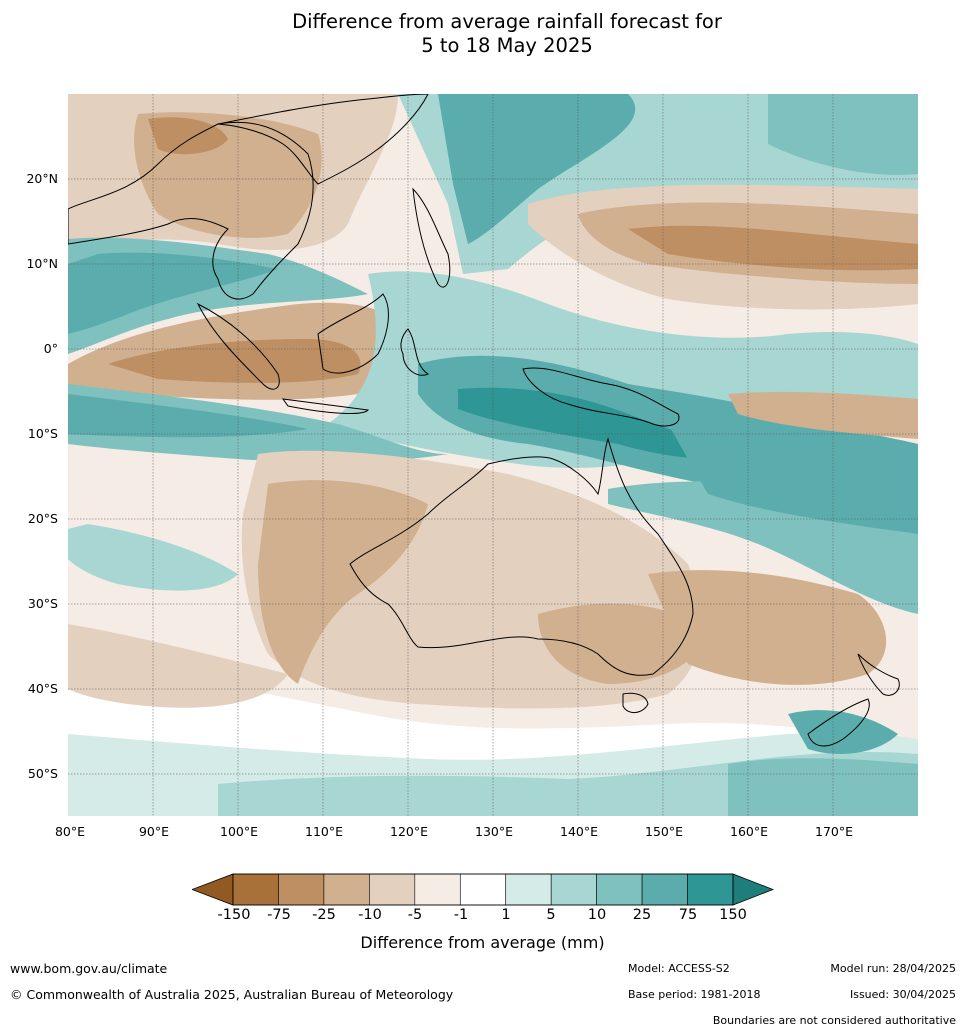  What do you see at coordinates (823, 415) in the screenshot?
I see `contour-brown-pacific-equator` at bounding box center [823, 415].